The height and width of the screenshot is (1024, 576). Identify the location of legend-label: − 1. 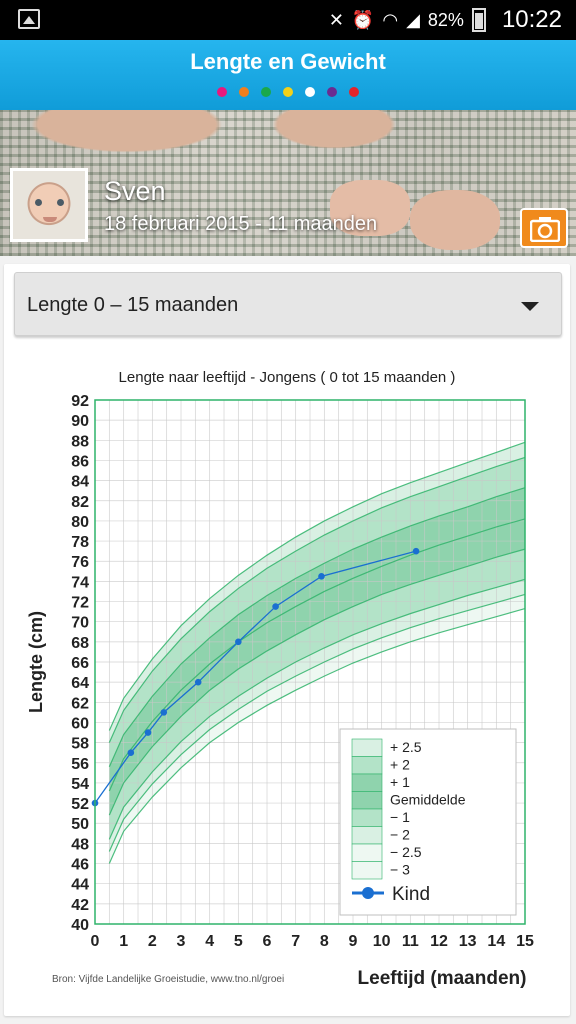
(400, 817).